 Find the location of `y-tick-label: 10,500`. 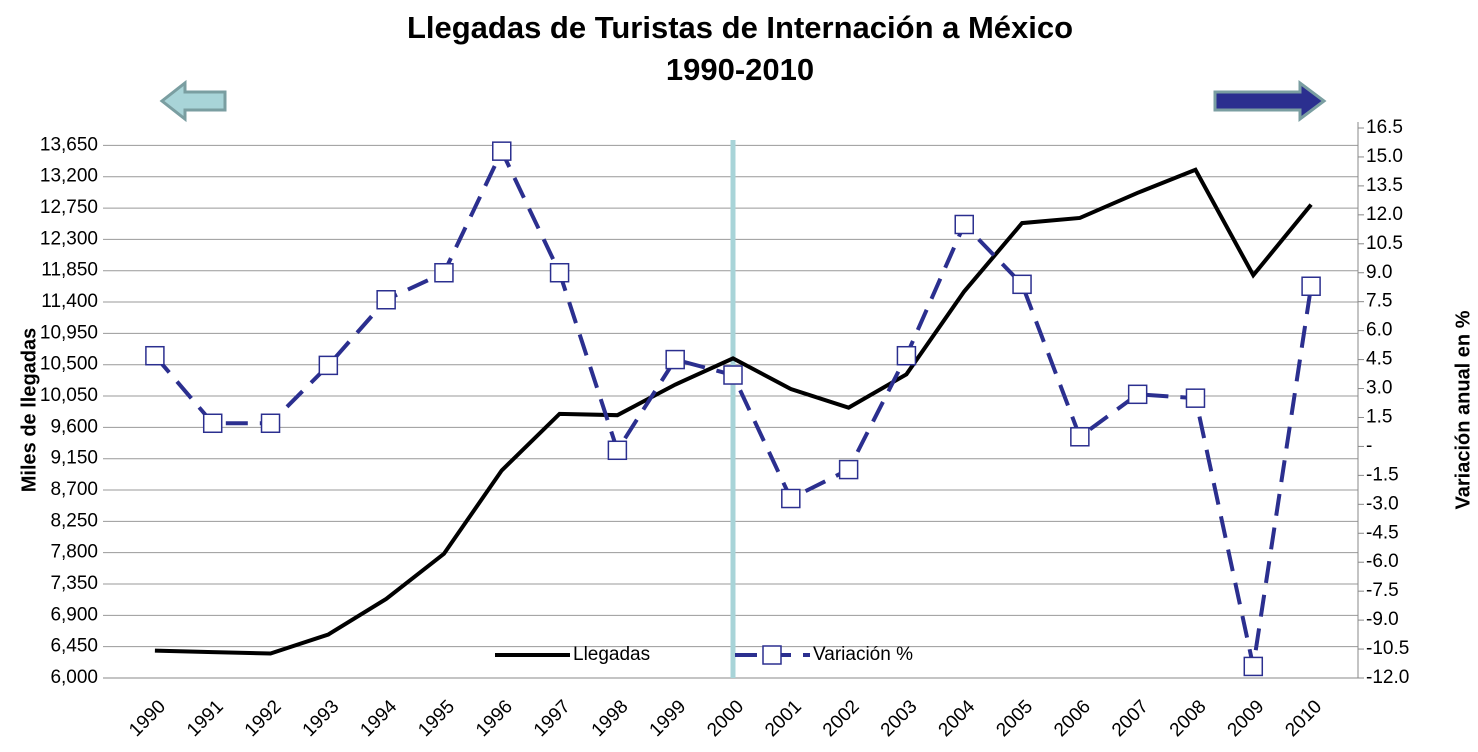

y-tick-label: 10,500 is located at coordinates (69, 364).